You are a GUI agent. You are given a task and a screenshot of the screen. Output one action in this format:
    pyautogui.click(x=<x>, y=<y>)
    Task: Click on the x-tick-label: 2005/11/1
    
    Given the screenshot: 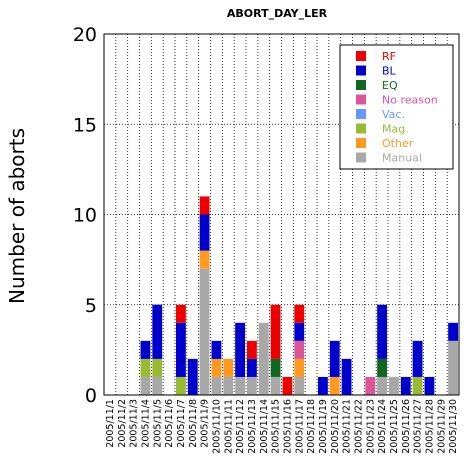 What is the action you would take?
    pyautogui.click(x=110, y=423)
    